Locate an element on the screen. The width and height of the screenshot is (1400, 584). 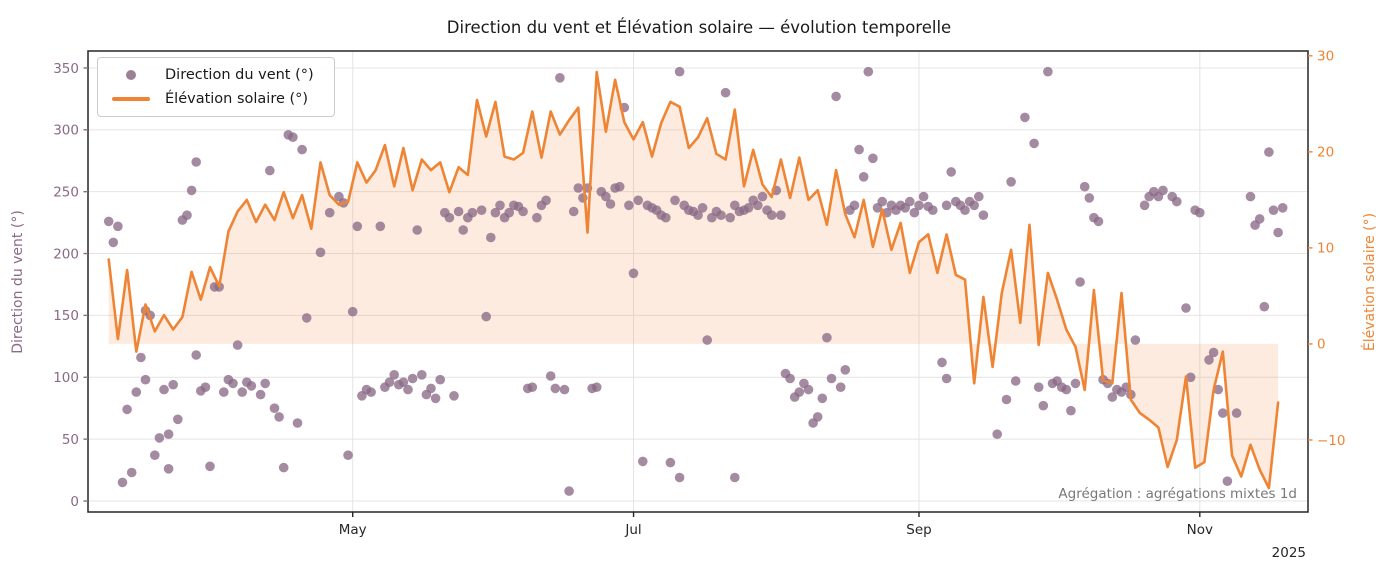
right-tick-label: −10 is located at coordinates (1331, 441).